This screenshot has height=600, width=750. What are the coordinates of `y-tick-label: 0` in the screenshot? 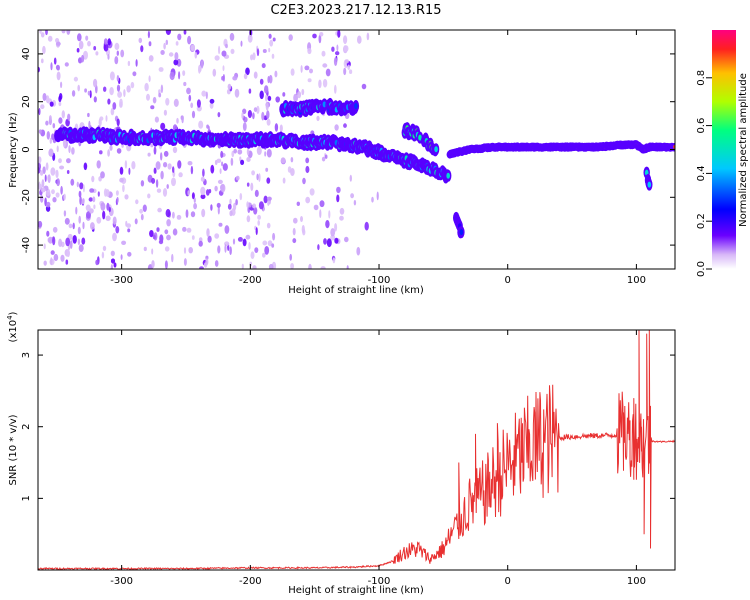 It's located at (26, 149).